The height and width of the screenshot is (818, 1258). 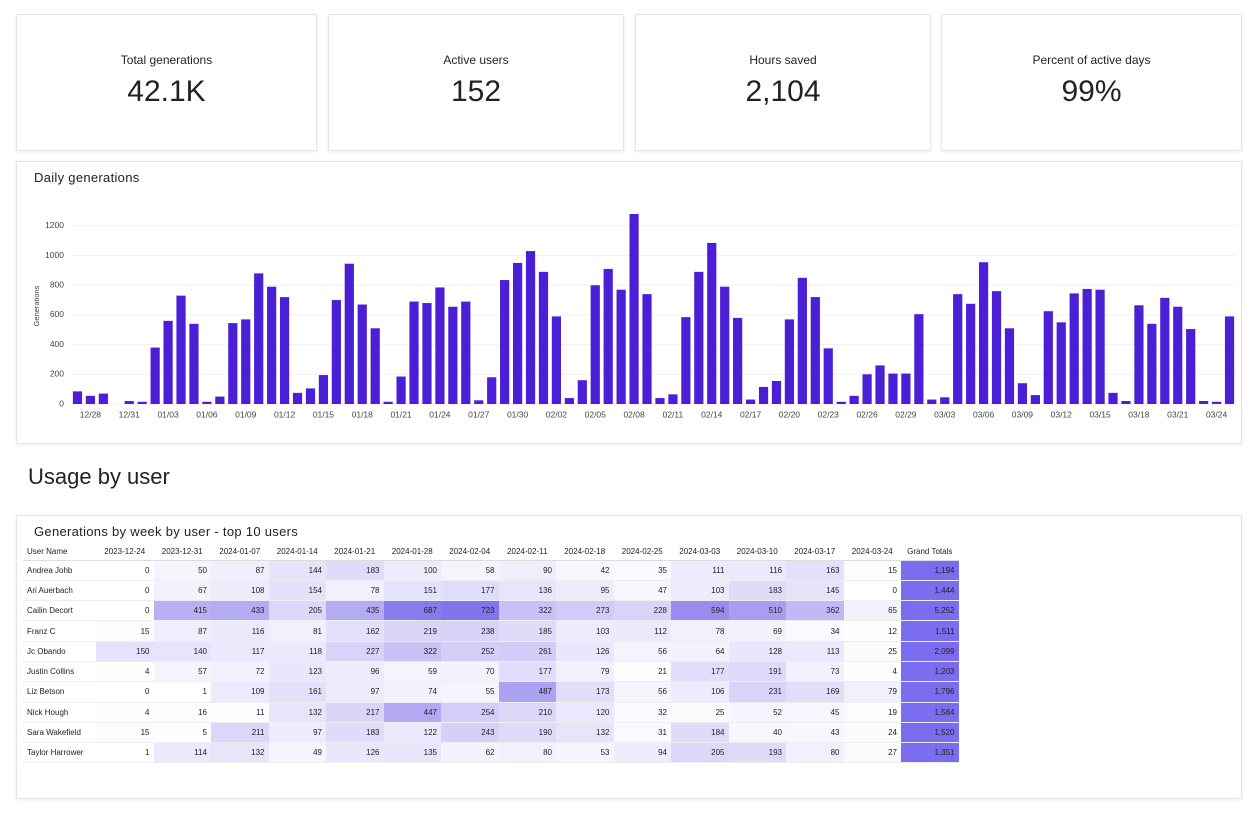 What do you see at coordinates (815, 672) in the screenshot?
I see `cell: 73` at bounding box center [815, 672].